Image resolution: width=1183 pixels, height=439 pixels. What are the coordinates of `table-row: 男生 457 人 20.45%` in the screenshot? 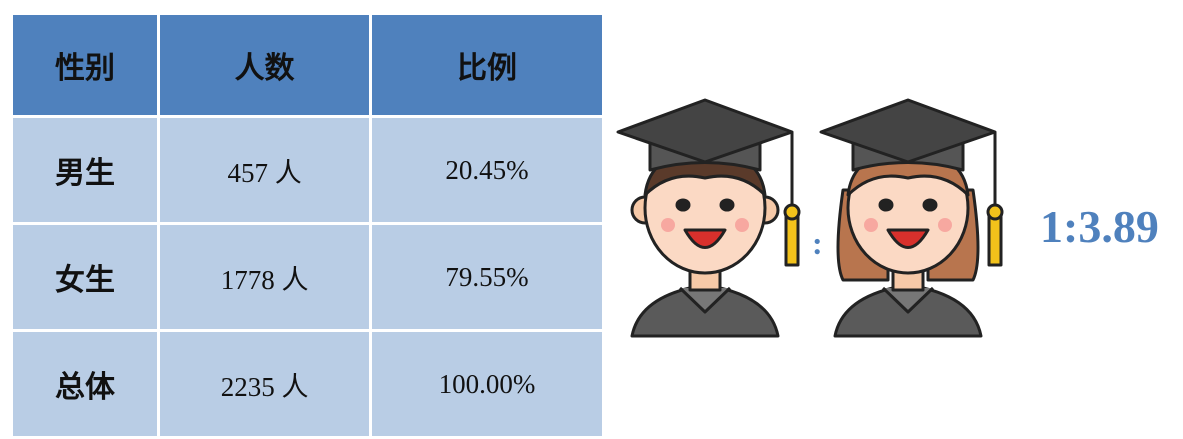 It's located at (307, 170).